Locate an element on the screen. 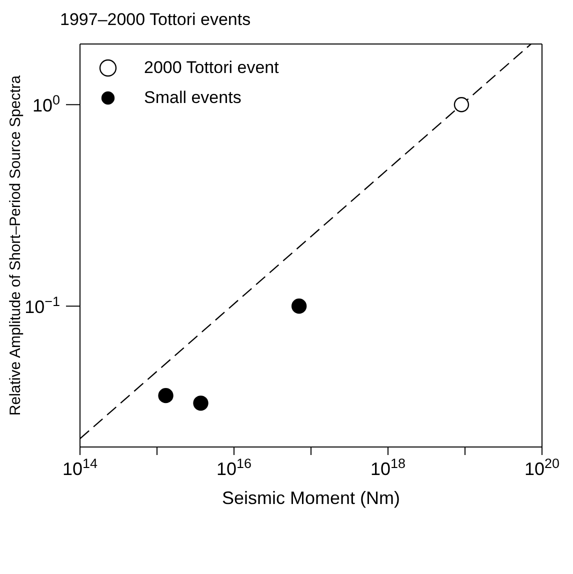  x-tick-label: 10$^{14}$ is located at coordinates (80, 467).